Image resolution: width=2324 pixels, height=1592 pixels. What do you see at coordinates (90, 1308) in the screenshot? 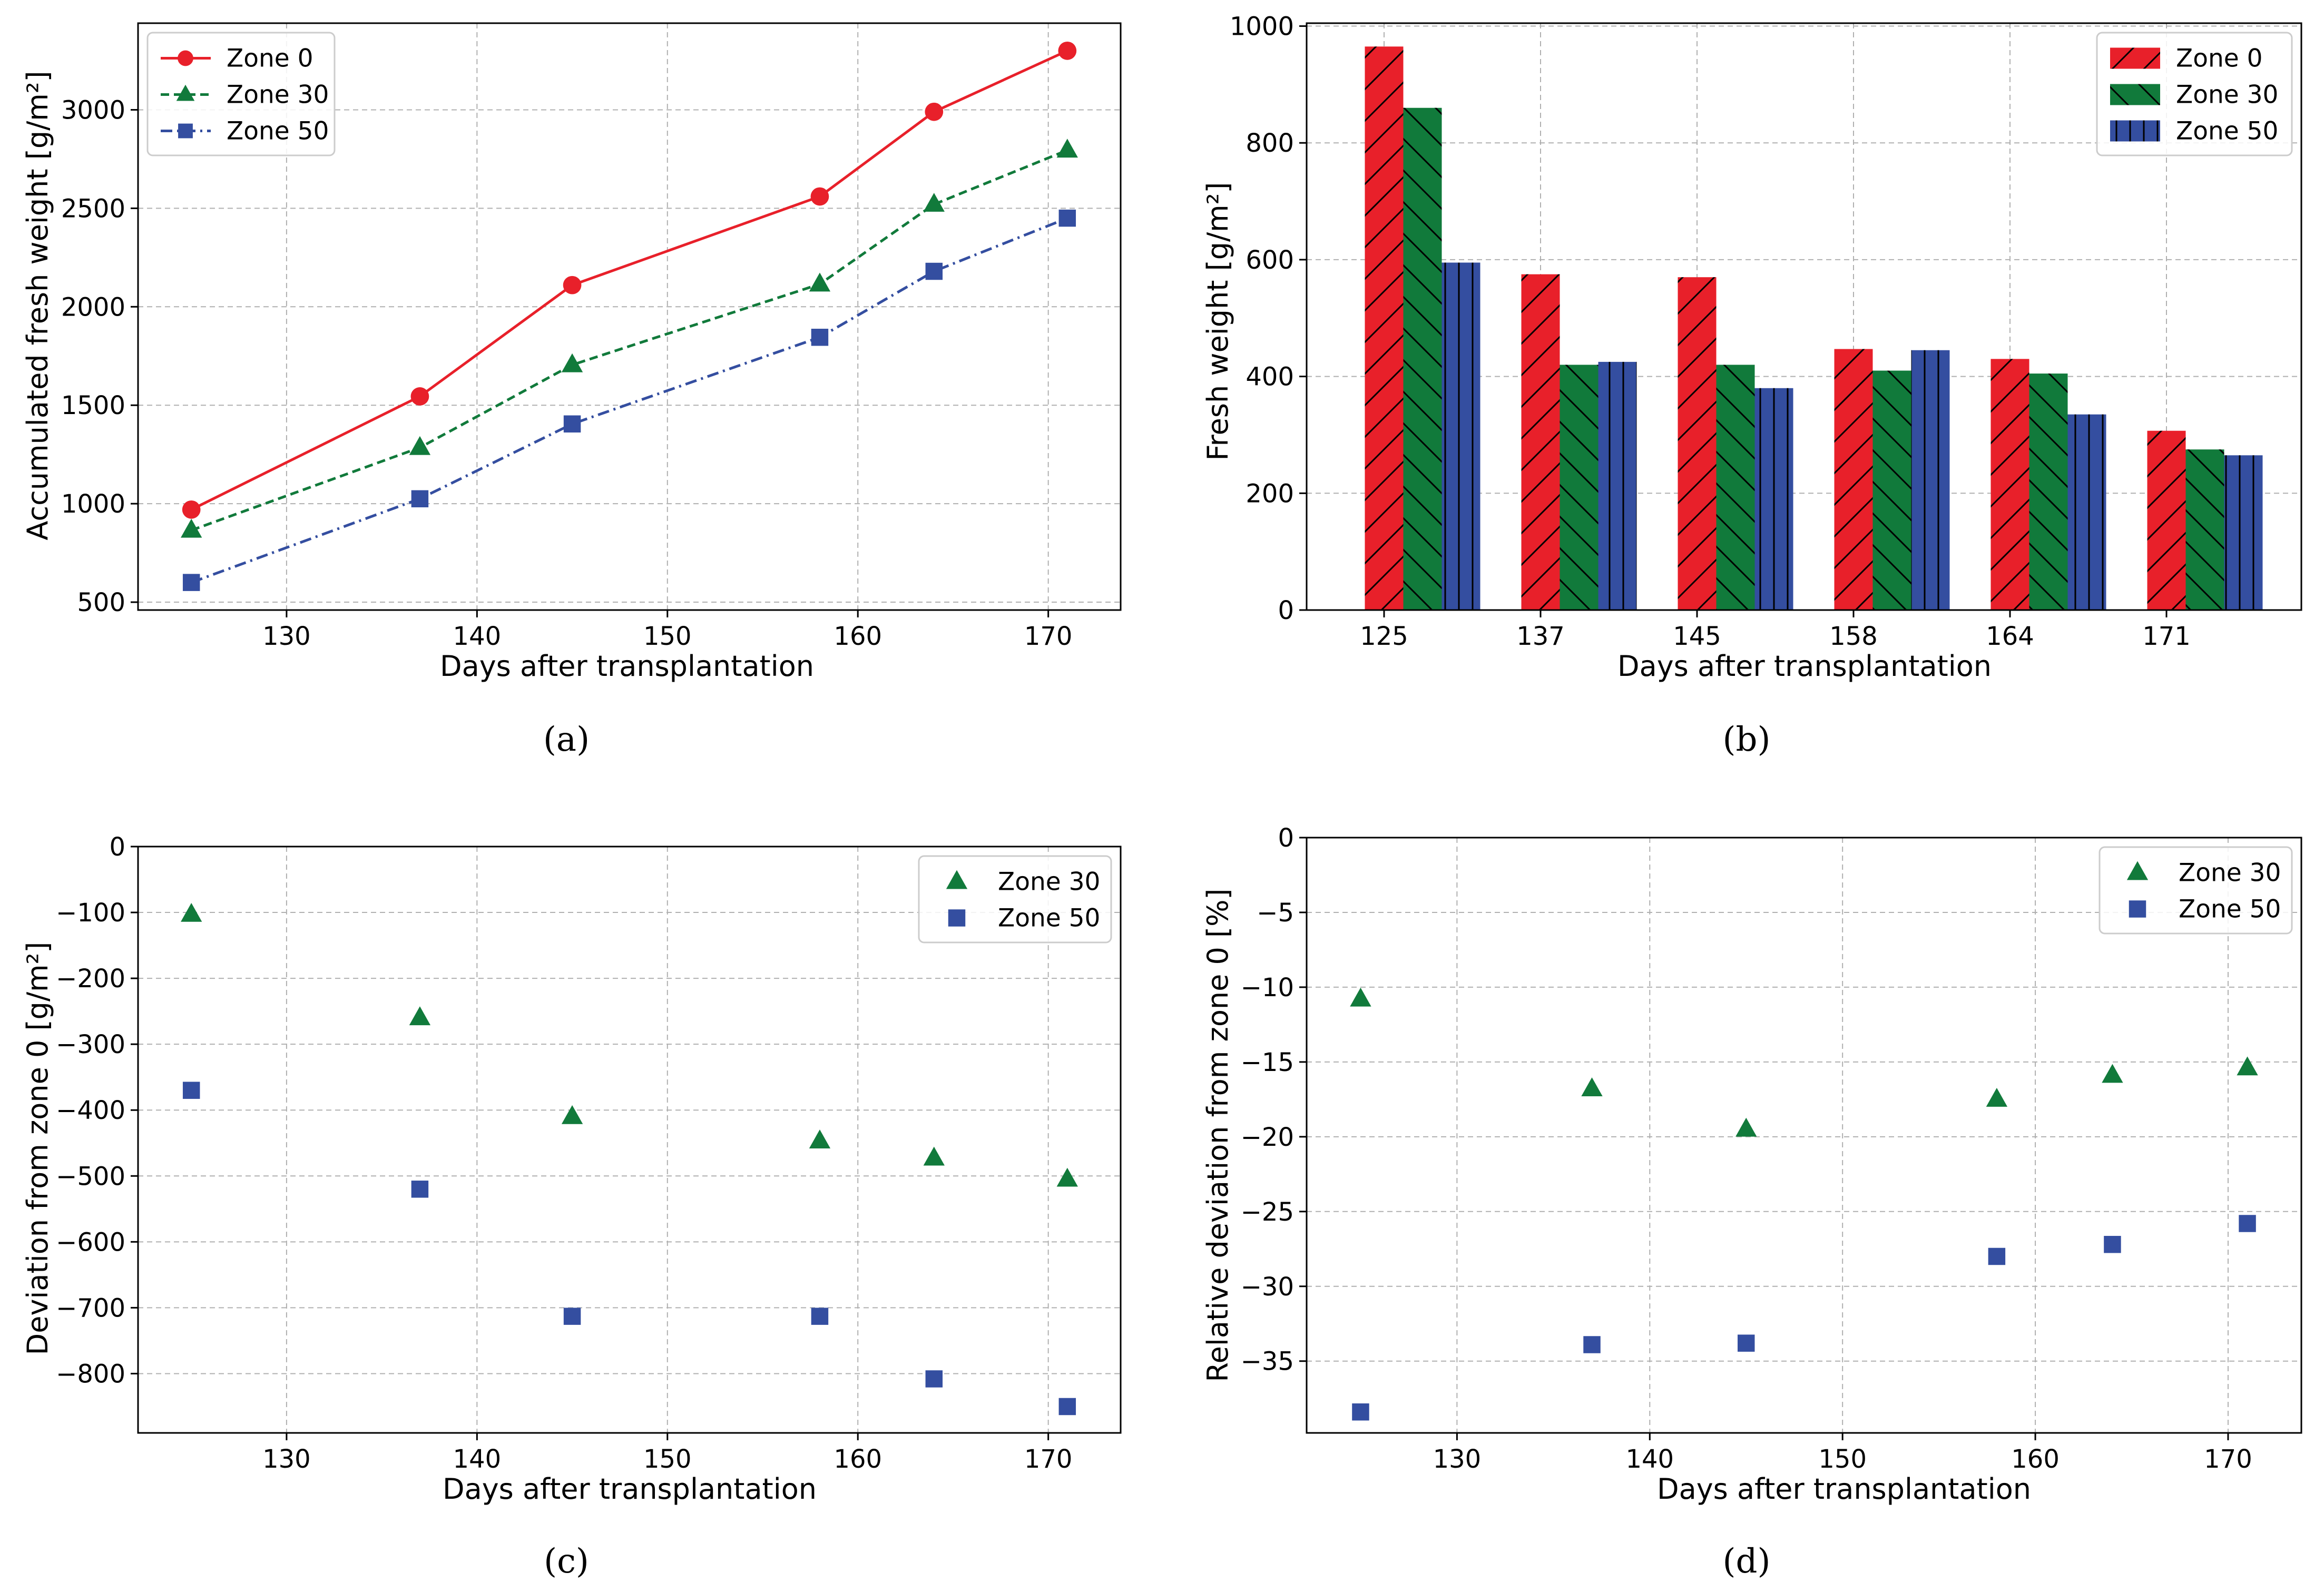
I see `y-tick-label: −700` at bounding box center [90, 1308].